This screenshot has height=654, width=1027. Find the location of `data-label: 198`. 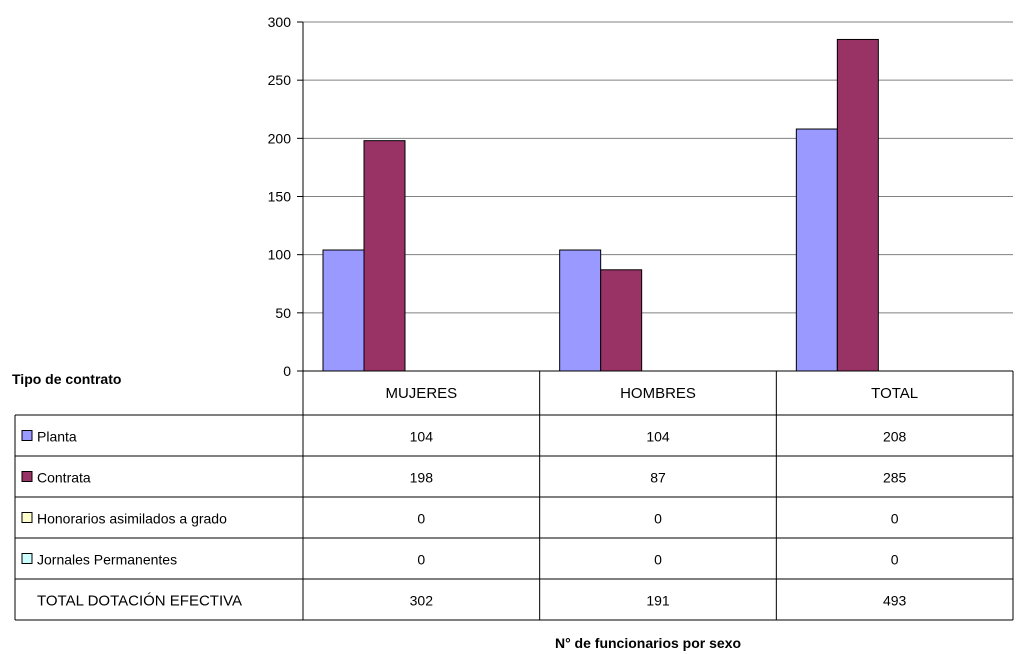

data-label: 198 is located at coordinates (422, 478).